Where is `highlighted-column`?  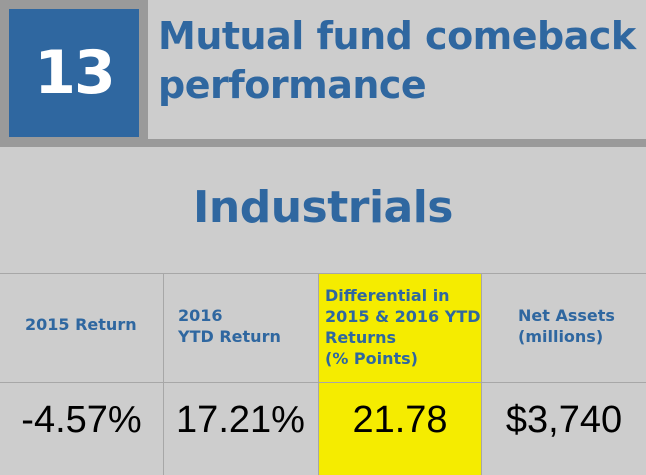
highlighted-column is located at coordinates (400, 374).